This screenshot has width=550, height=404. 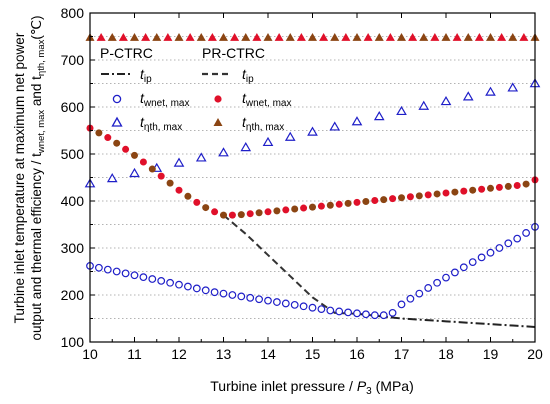 I want to click on y-label2-sub1: wnet, max, so click(x=41, y=132).